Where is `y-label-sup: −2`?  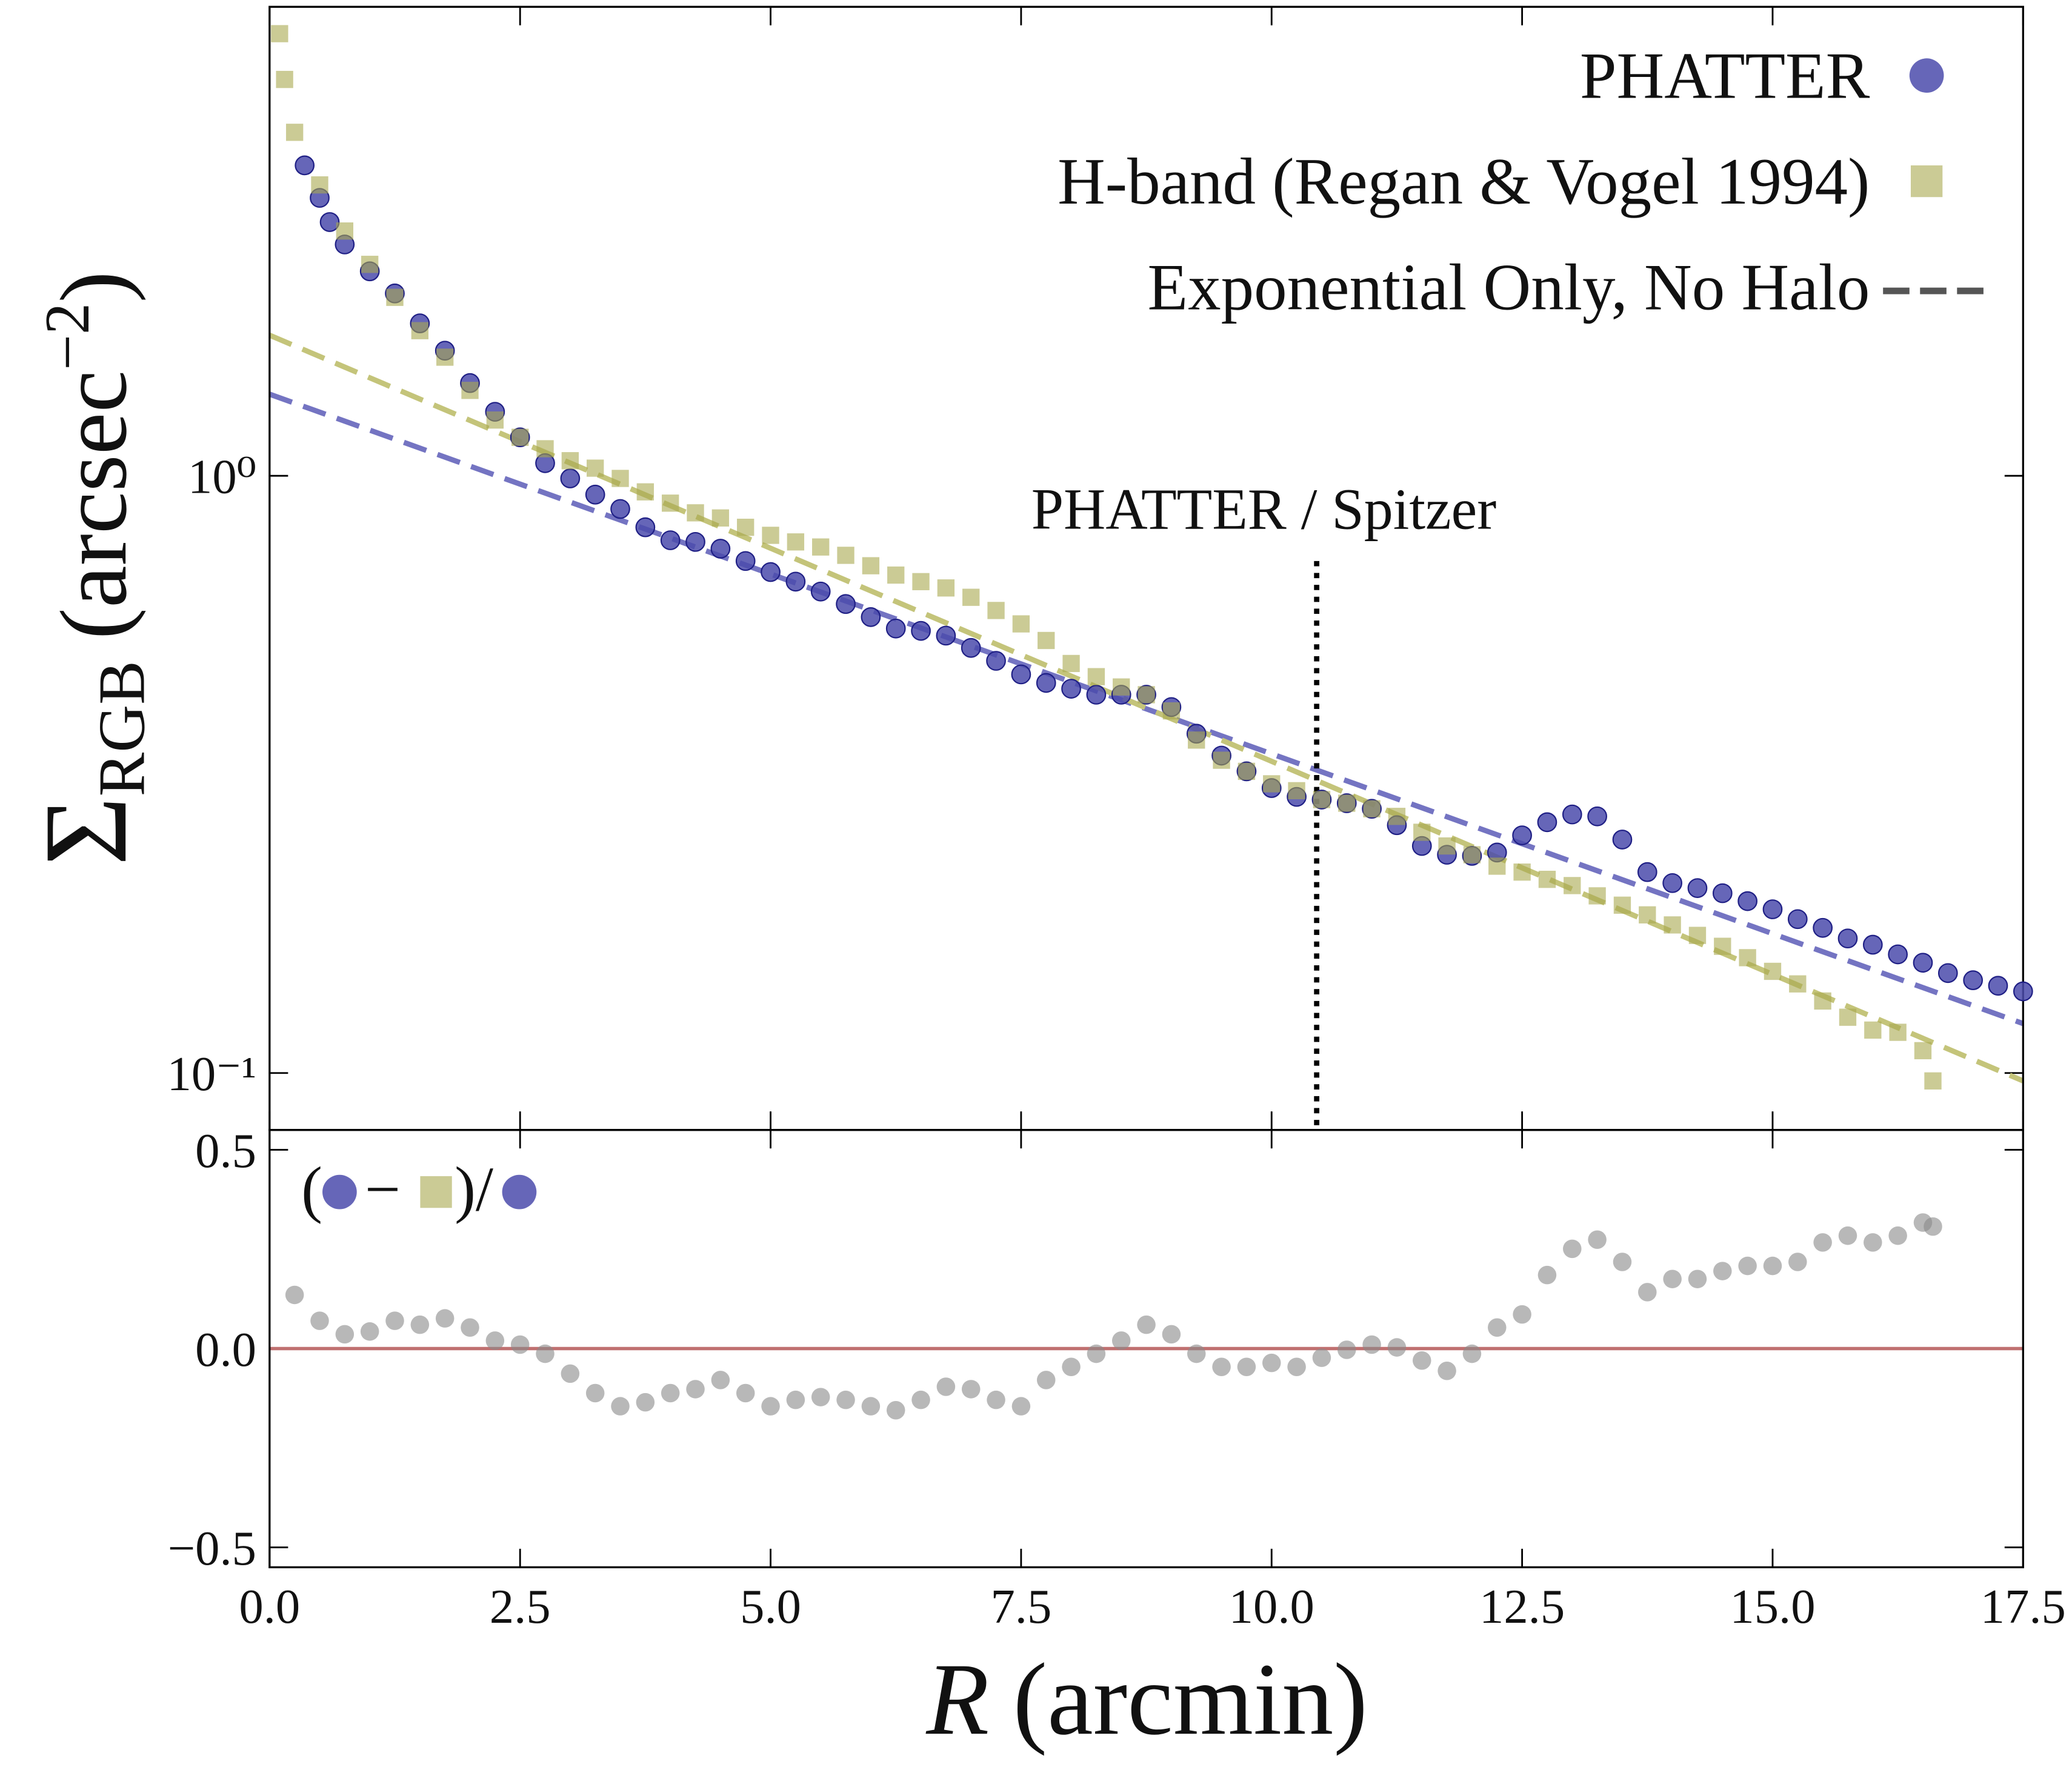
y-label-sup: −2 is located at coordinates (67, 336).